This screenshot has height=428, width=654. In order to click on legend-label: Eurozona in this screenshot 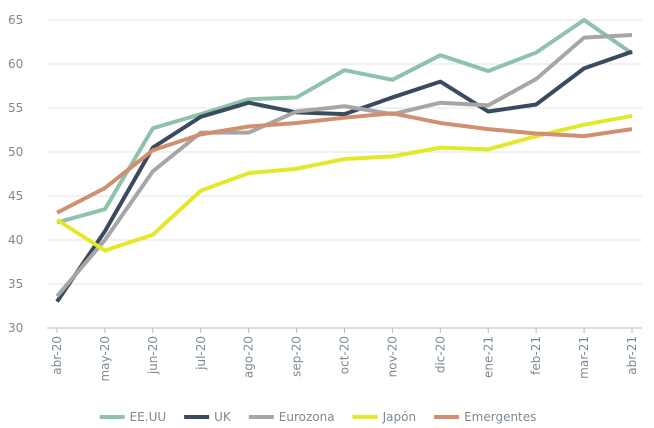, I will do `click(307, 417)`.